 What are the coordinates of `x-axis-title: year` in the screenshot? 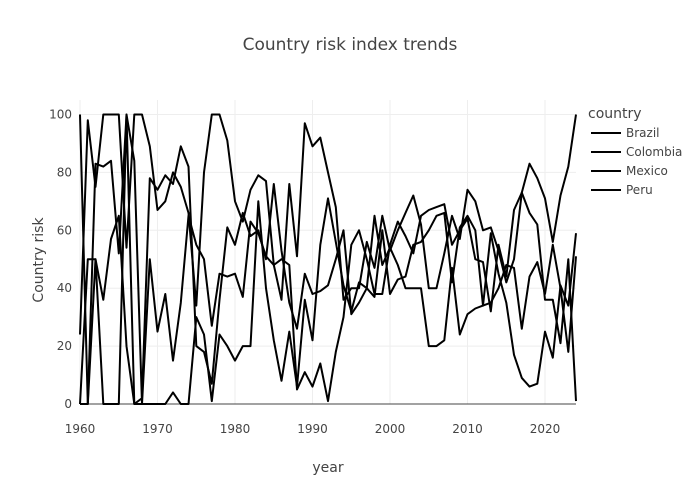 It's located at (327, 468).